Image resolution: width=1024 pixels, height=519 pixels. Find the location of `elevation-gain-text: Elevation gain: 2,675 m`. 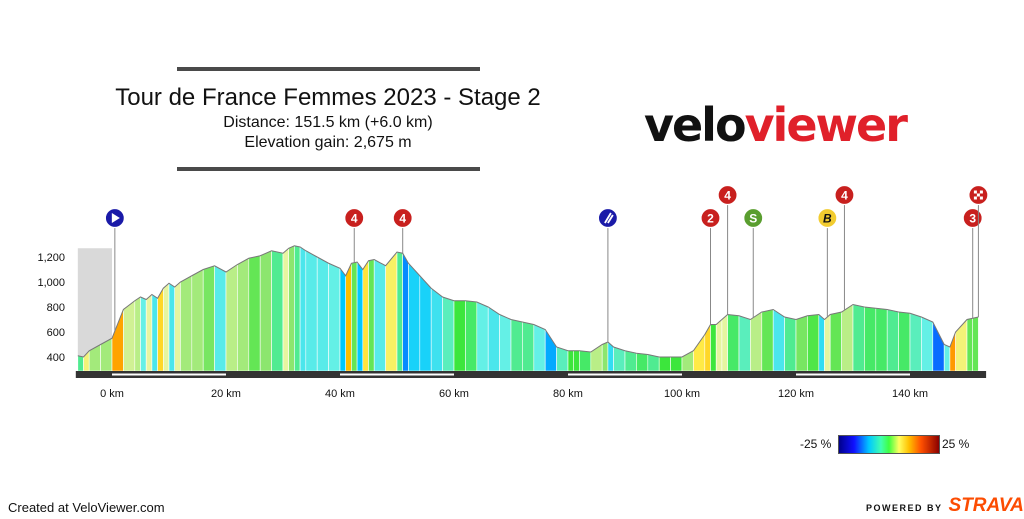

elevation-gain-text: Elevation gain: 2,675 m is located at coordinates (328, 142).